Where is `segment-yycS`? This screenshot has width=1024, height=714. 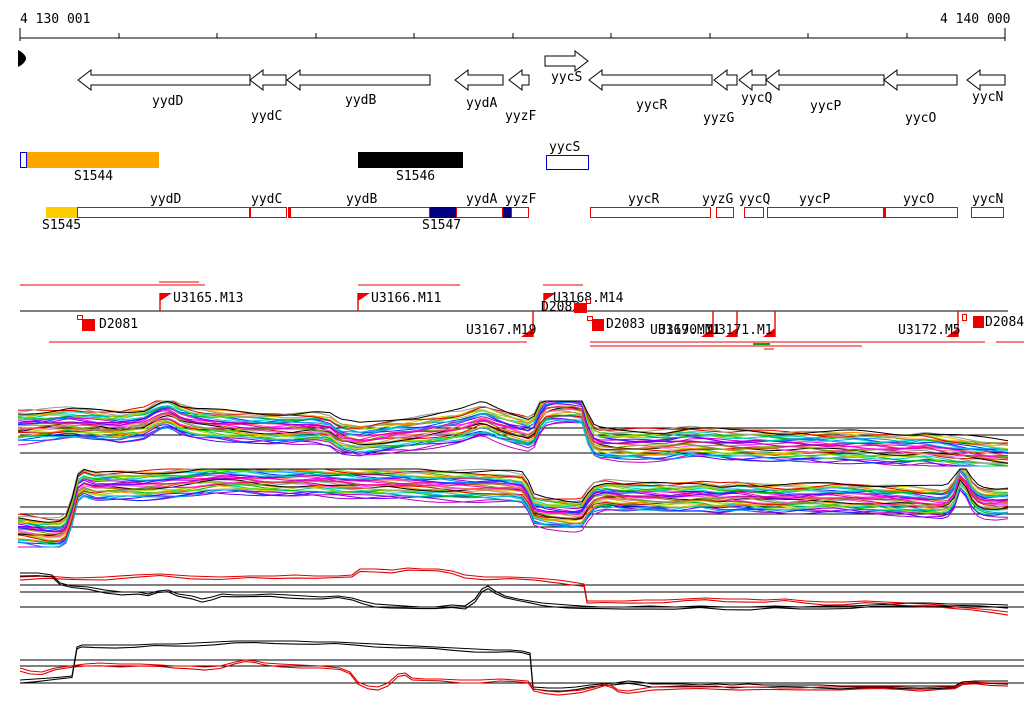 segment-yycS is located at coordinates (567, 162).